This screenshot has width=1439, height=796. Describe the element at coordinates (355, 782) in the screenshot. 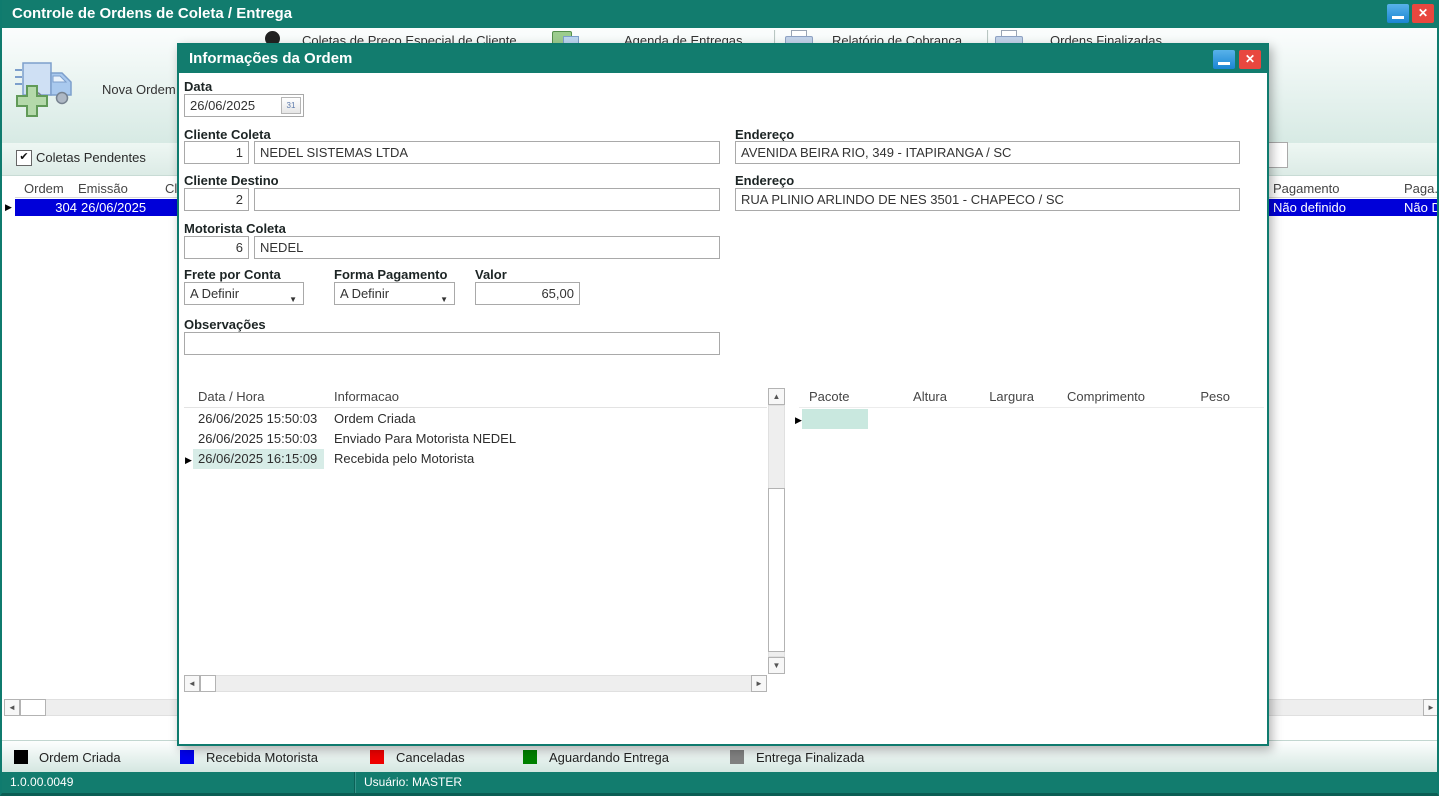

I see `statusbar-divider` at that location.